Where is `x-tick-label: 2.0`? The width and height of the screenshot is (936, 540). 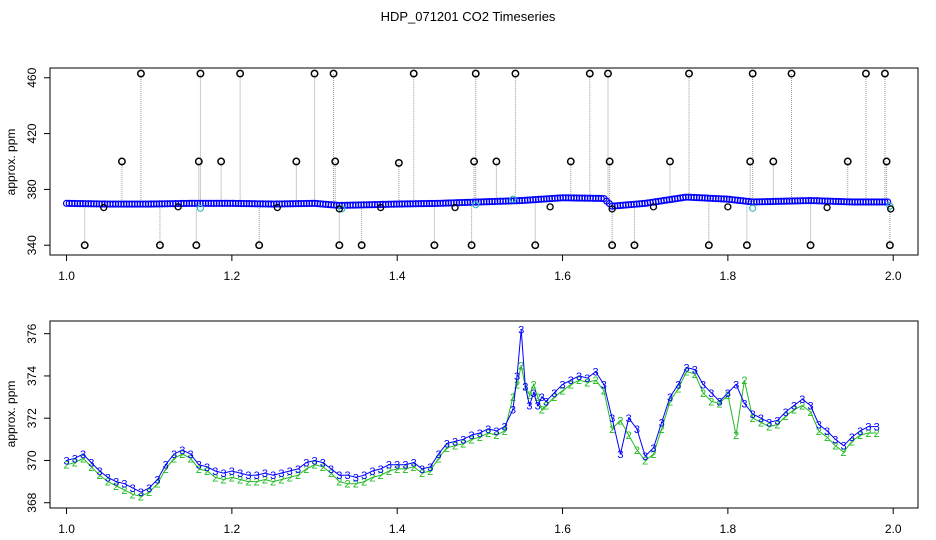 x-tick-label: 2.0 is located at coordinates (893, 276).